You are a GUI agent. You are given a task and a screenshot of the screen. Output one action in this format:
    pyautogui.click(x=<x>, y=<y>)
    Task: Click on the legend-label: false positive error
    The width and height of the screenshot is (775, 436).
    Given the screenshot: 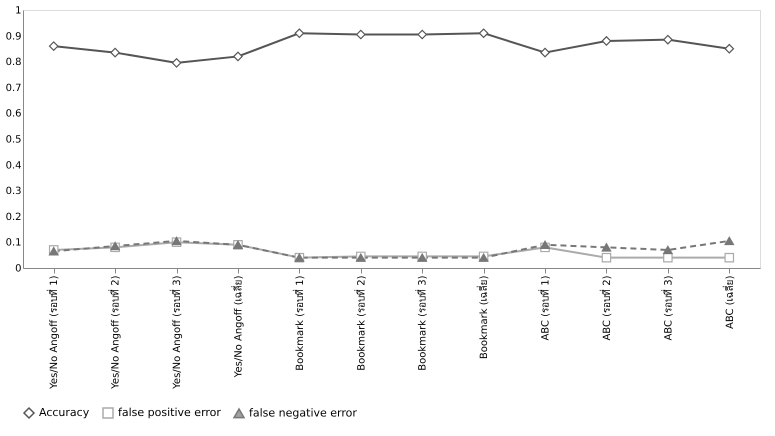 What is the action you would take?
    pyautogui.click(x=170, y=412)
    